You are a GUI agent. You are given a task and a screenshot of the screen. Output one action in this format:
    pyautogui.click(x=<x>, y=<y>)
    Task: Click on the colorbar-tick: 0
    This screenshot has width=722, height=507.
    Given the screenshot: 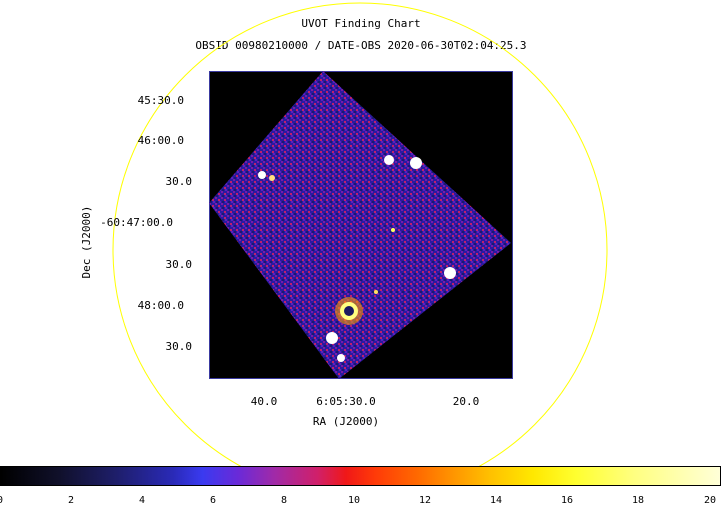 What is the action you would take?
    pyautogui.click(x=5, y=500)
    